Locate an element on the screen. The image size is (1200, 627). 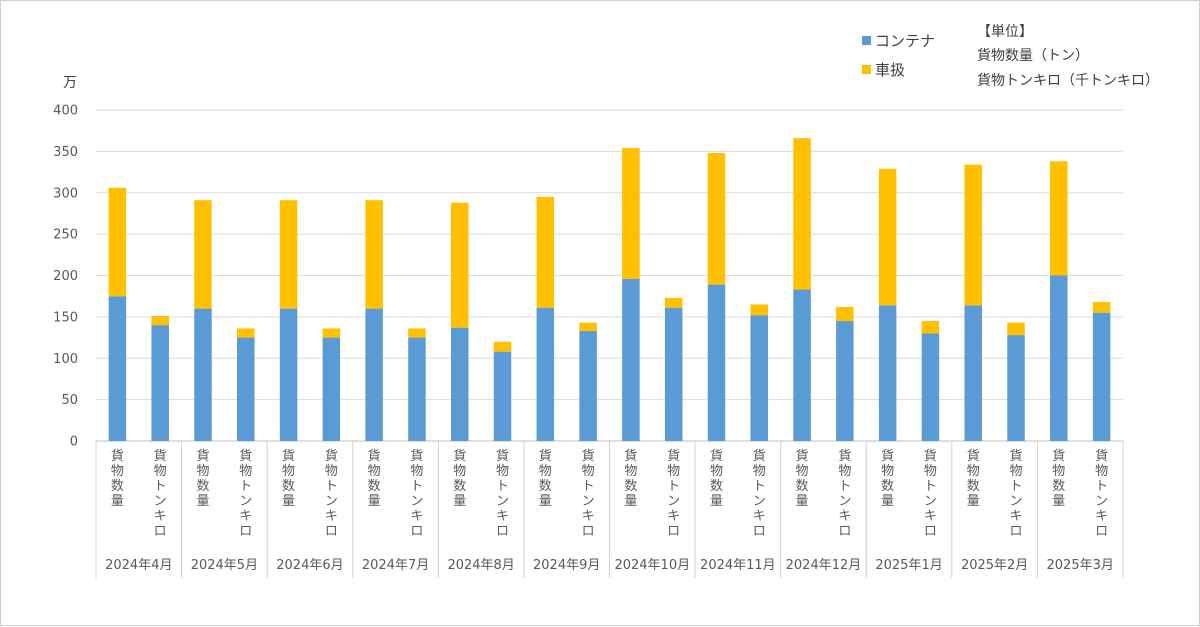
x-group-label: 2024年6月 is located at coordinates (309, 565).